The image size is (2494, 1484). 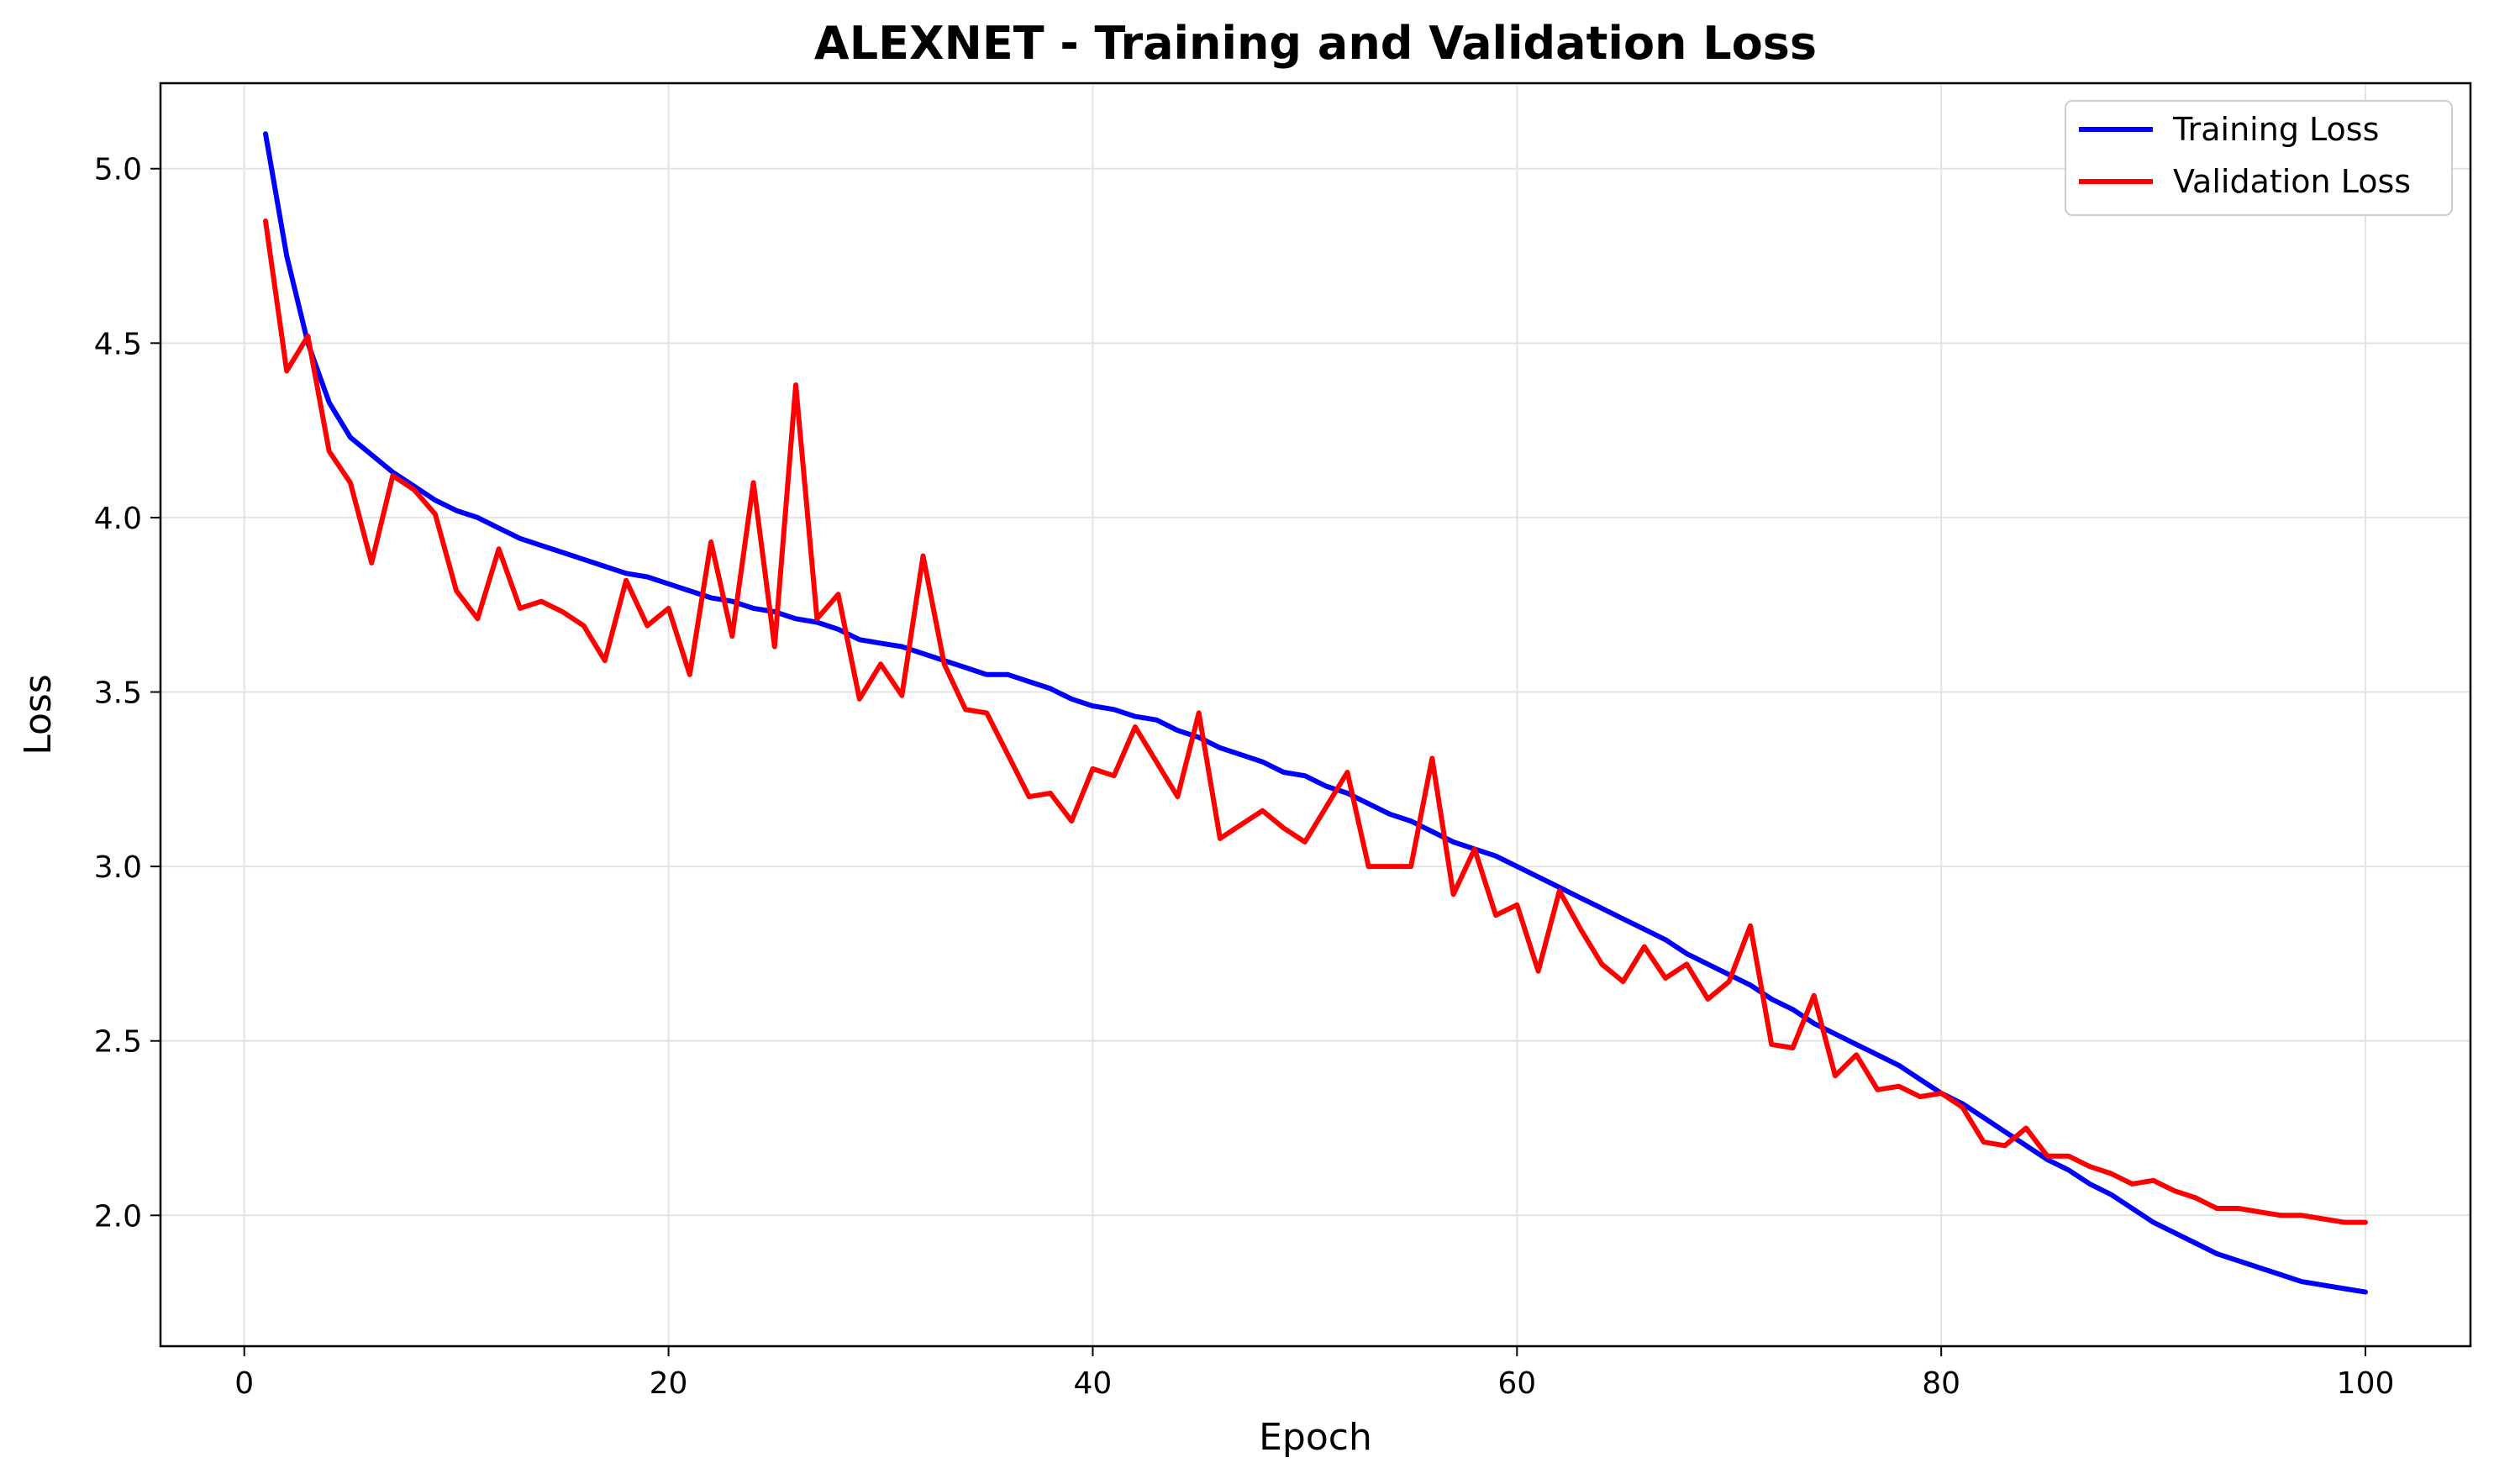 I want to click on y-tick-label: 5.0, so click(x=118, y=170).